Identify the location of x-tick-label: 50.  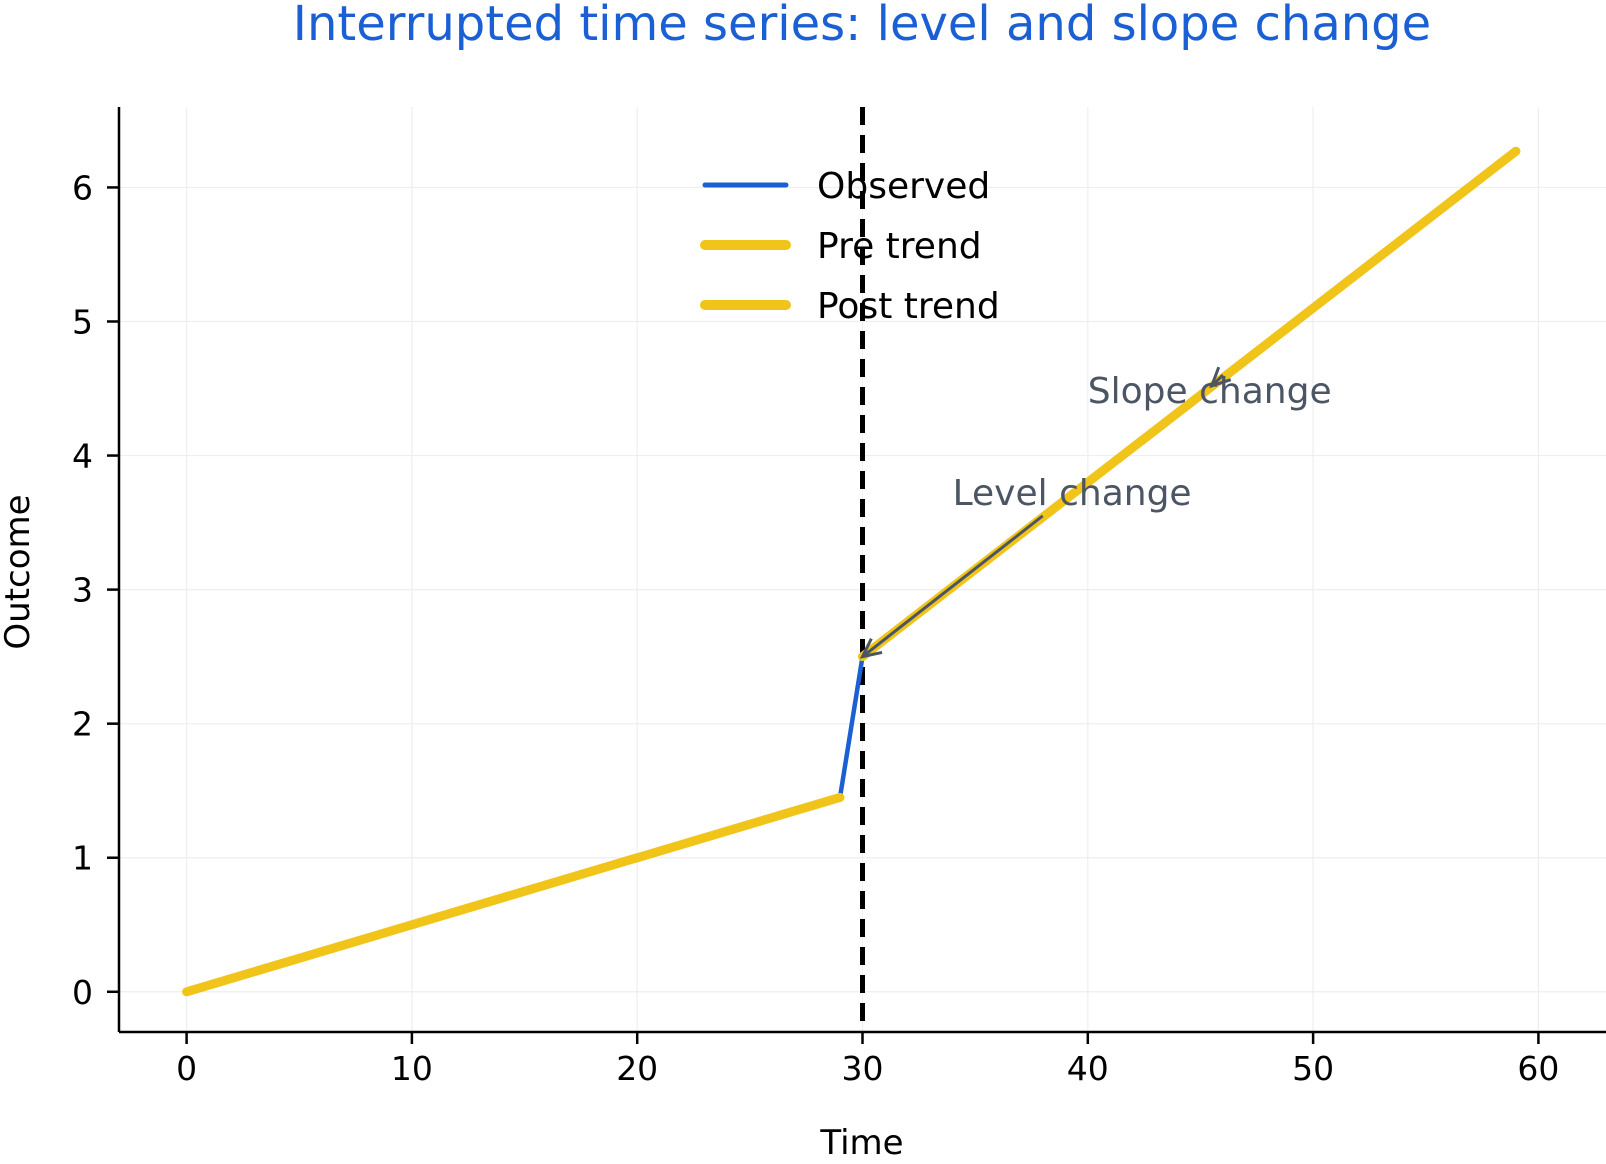
(1313, 1068).